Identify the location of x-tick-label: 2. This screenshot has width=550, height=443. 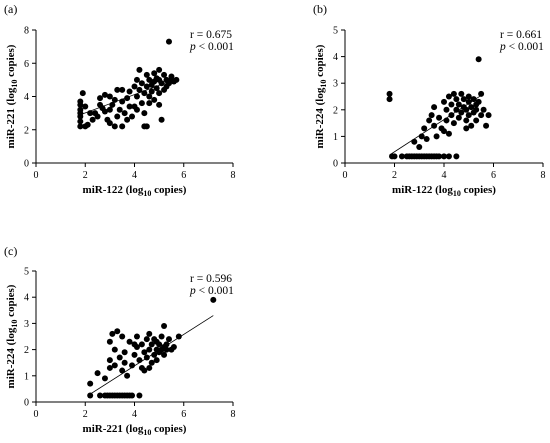
(85, 414).